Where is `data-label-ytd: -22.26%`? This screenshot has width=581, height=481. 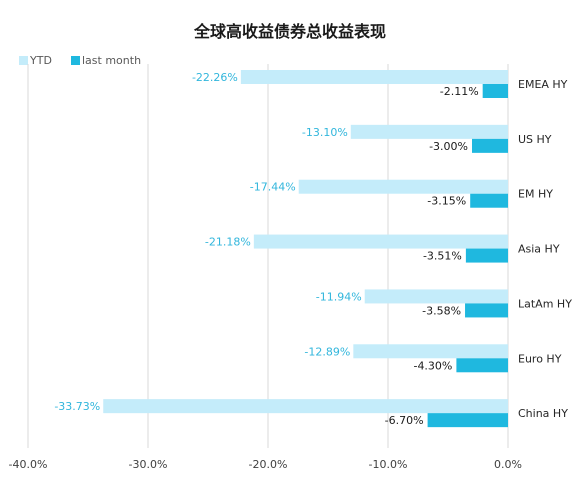 data-label-ytd: -22.26% is located at coordinates (215, 77).